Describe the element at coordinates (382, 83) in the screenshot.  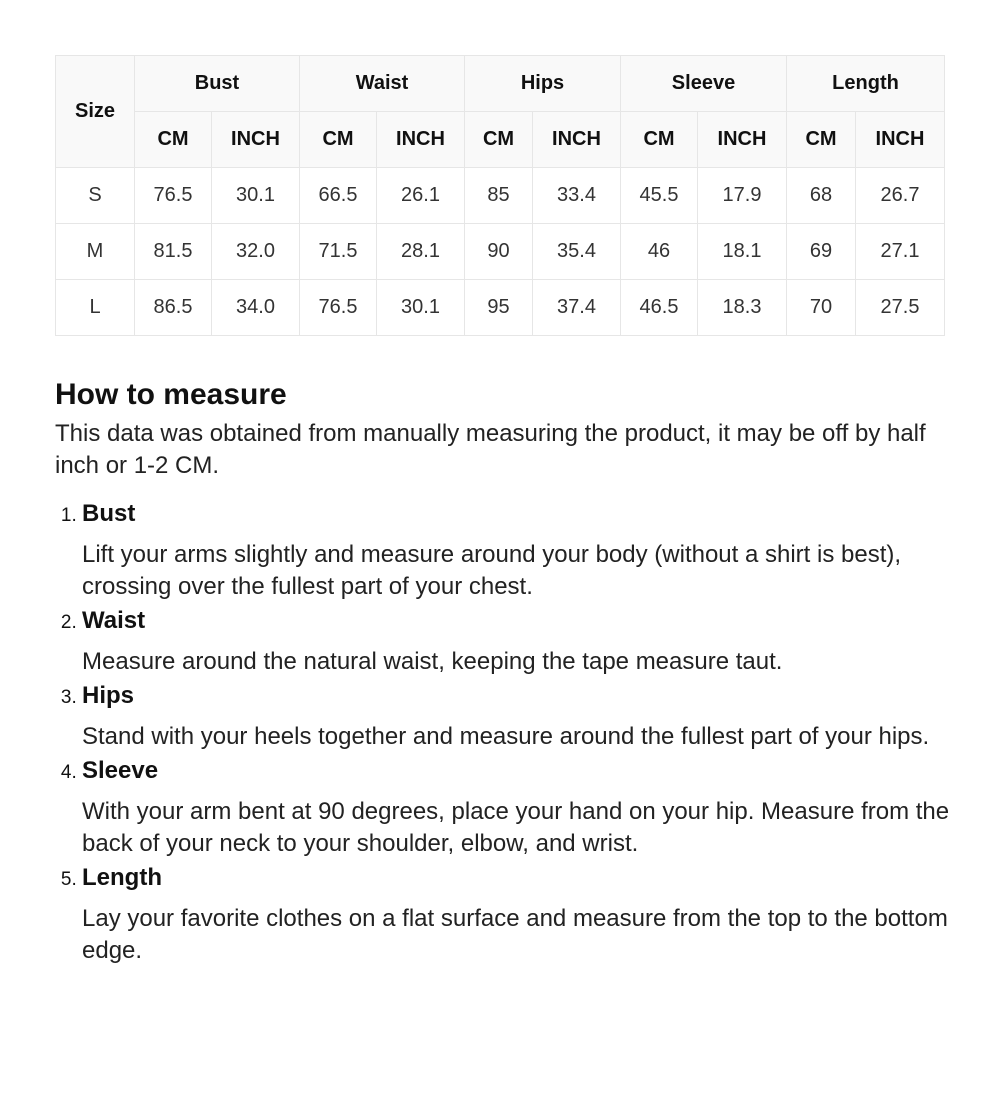
I see `group-header: Waist` at that location.